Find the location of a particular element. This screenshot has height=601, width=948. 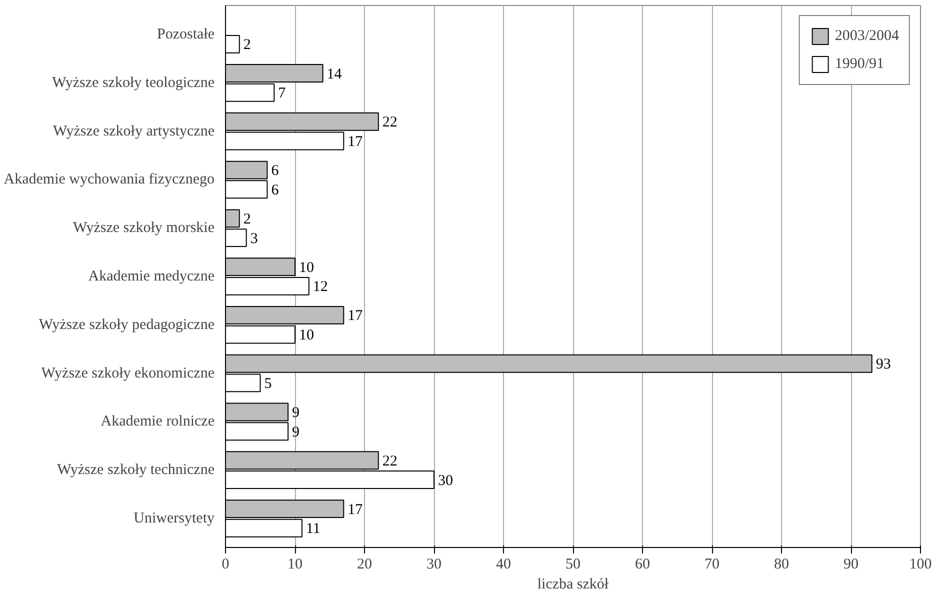

x-axis-title: liczba szkół is located at coordinates (573, 584).